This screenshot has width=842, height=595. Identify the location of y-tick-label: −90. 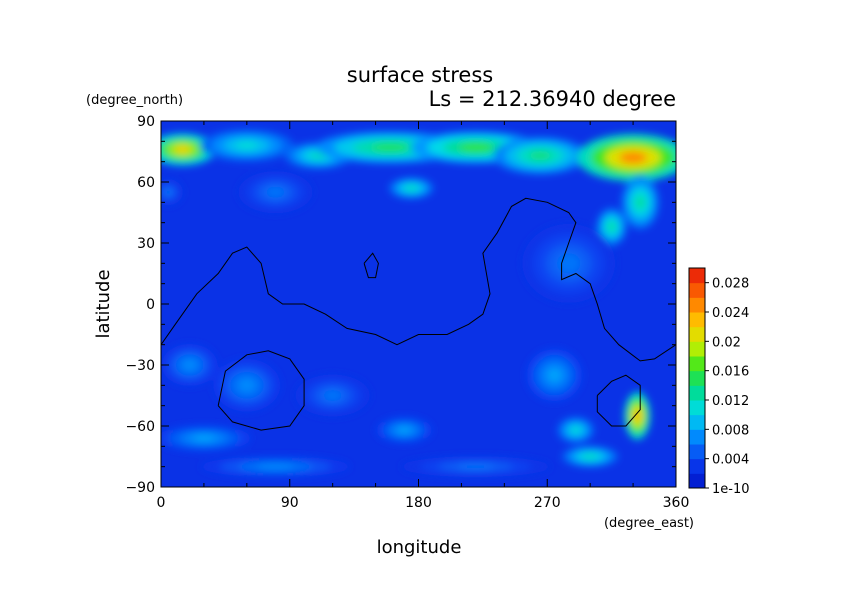
(140, 488).